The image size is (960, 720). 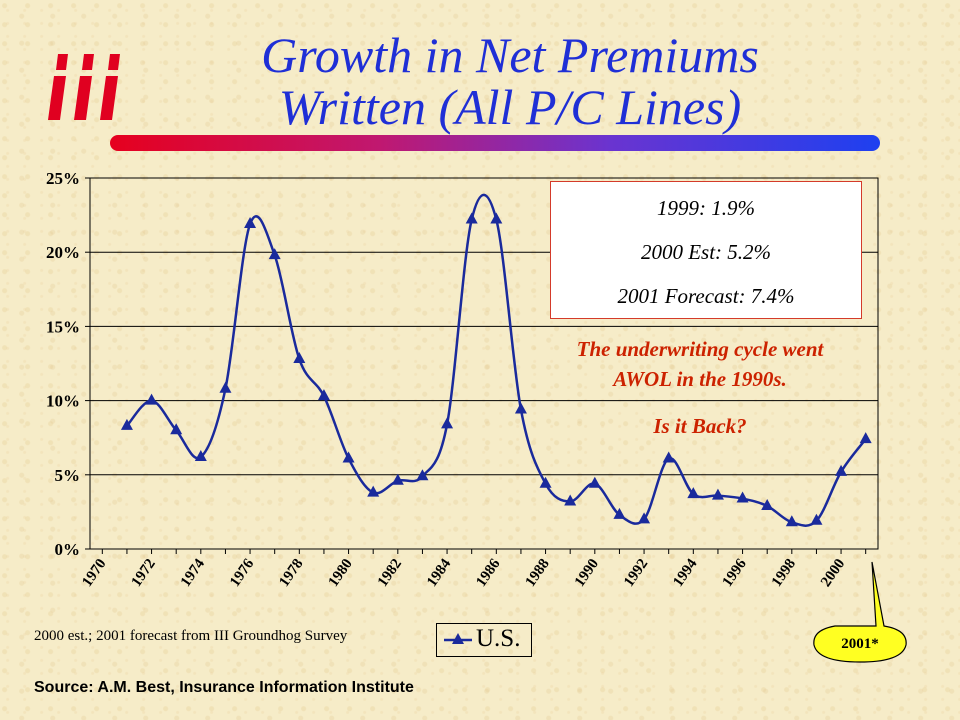 I want to click on x-tick-label: 1976, so click(x=242, y=573).